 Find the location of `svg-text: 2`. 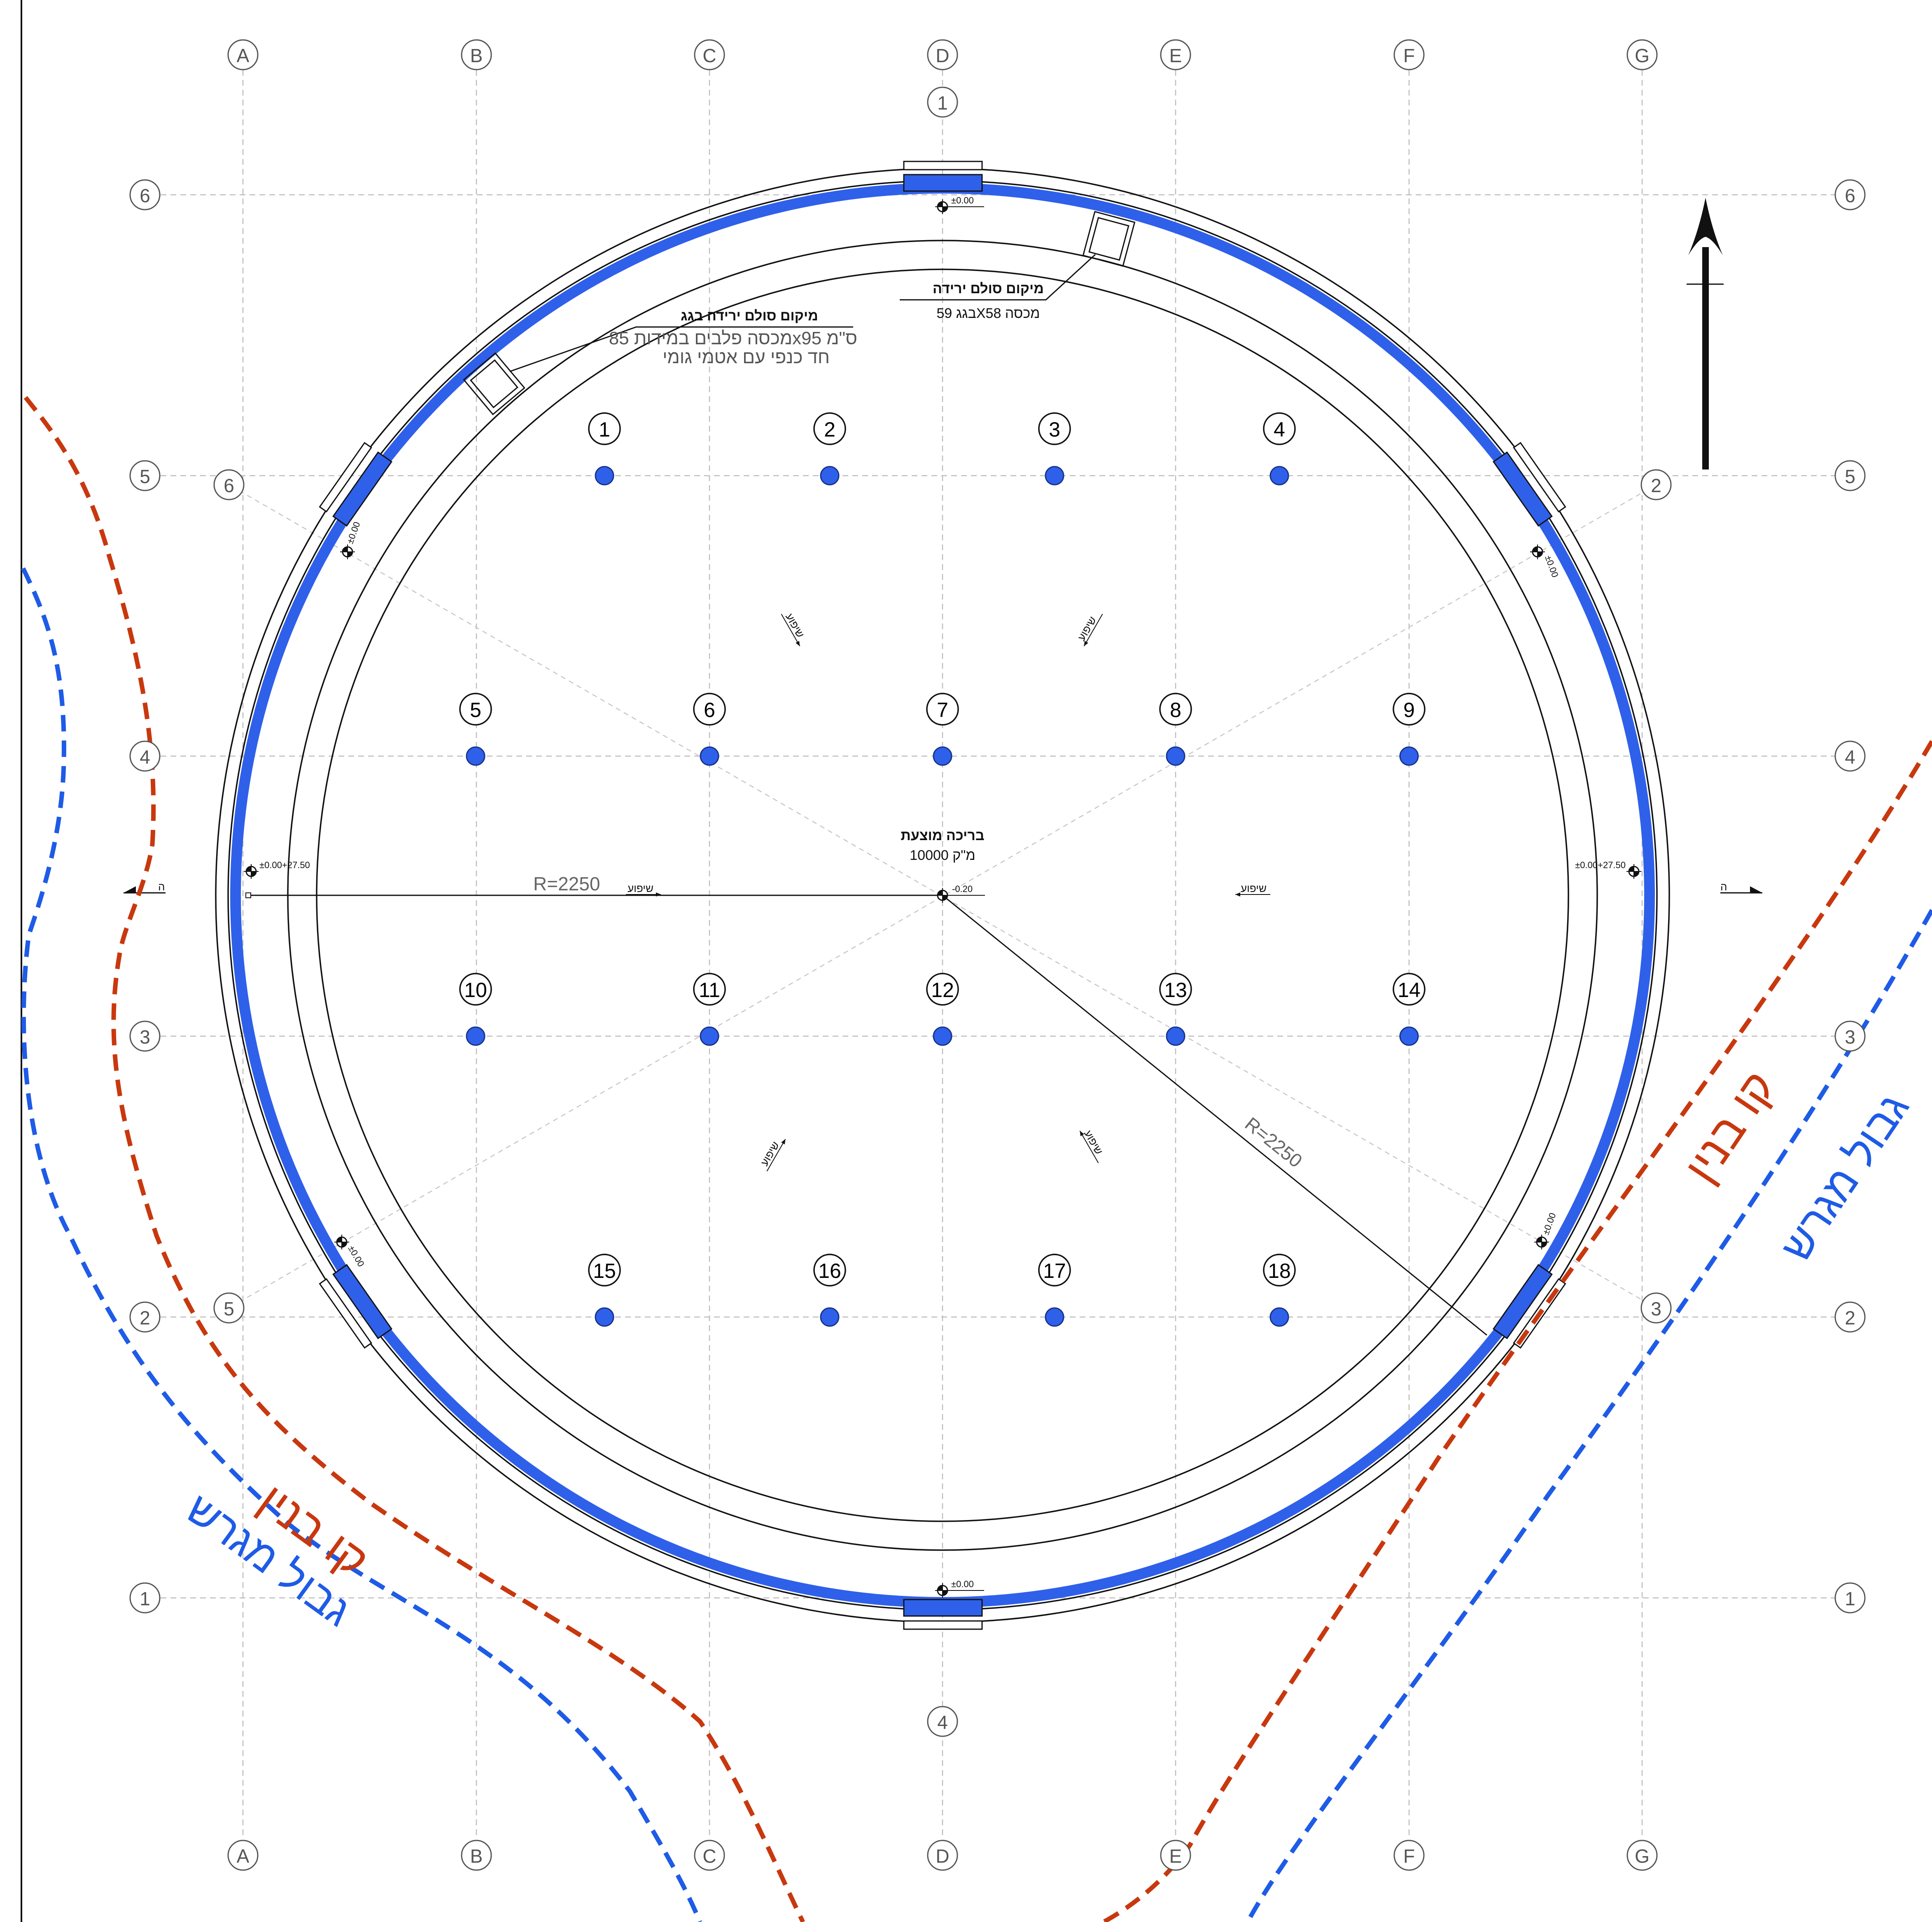

svg-text: 2 is located at coordinates (145, 1318).